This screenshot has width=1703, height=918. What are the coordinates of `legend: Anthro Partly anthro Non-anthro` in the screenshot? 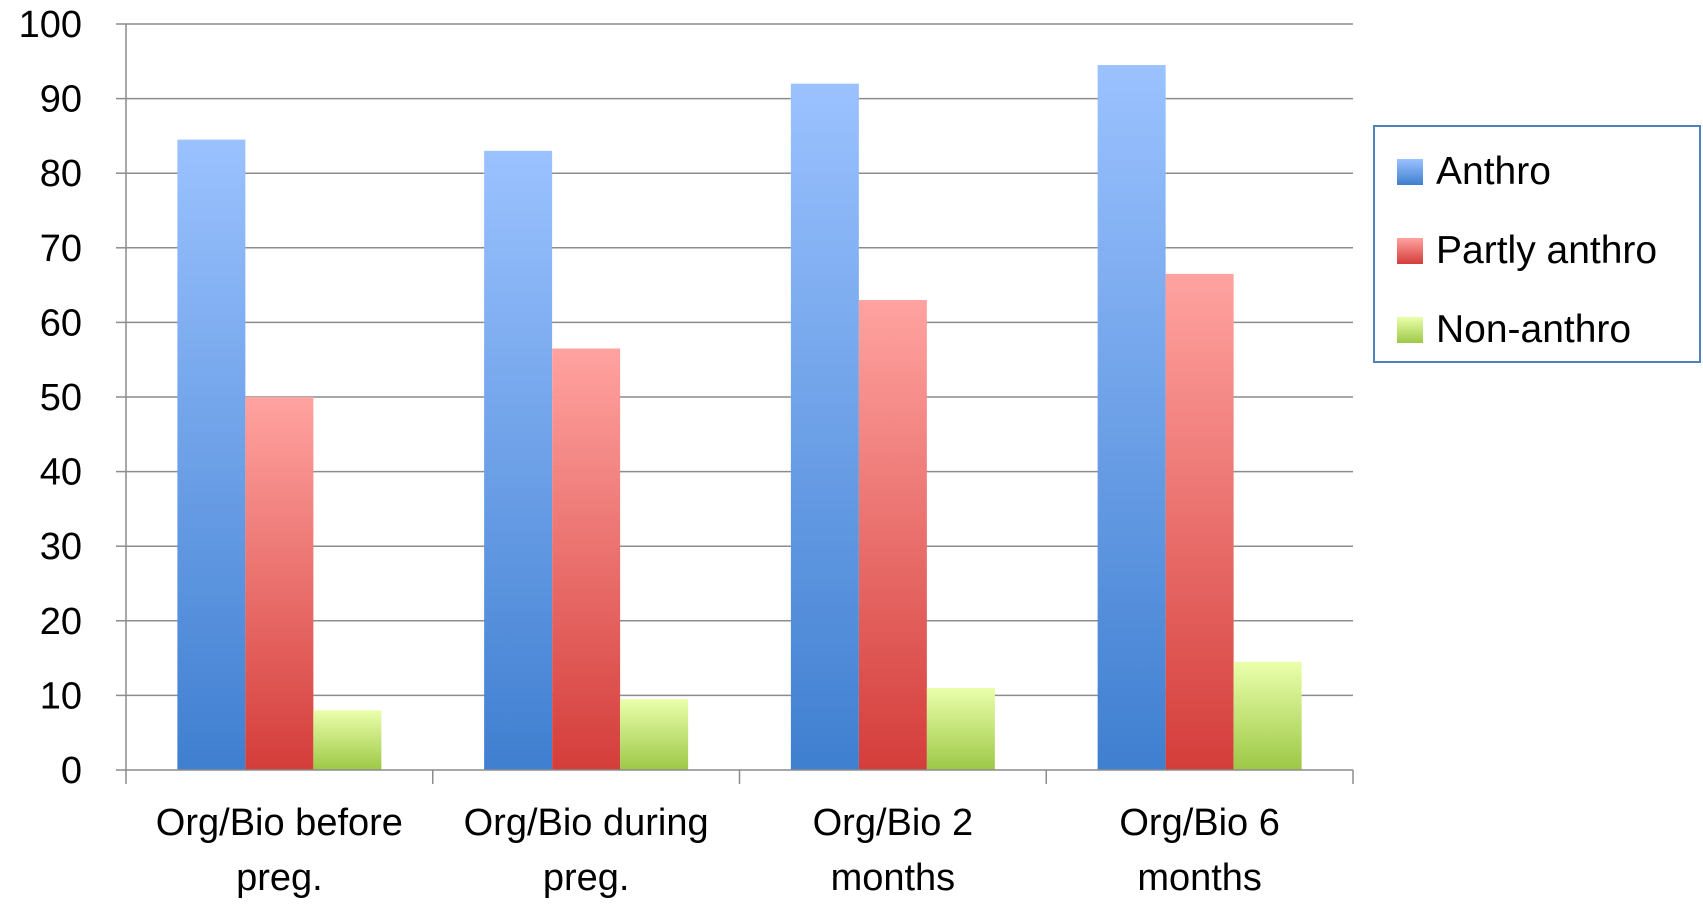 It's located at (1537, 244).